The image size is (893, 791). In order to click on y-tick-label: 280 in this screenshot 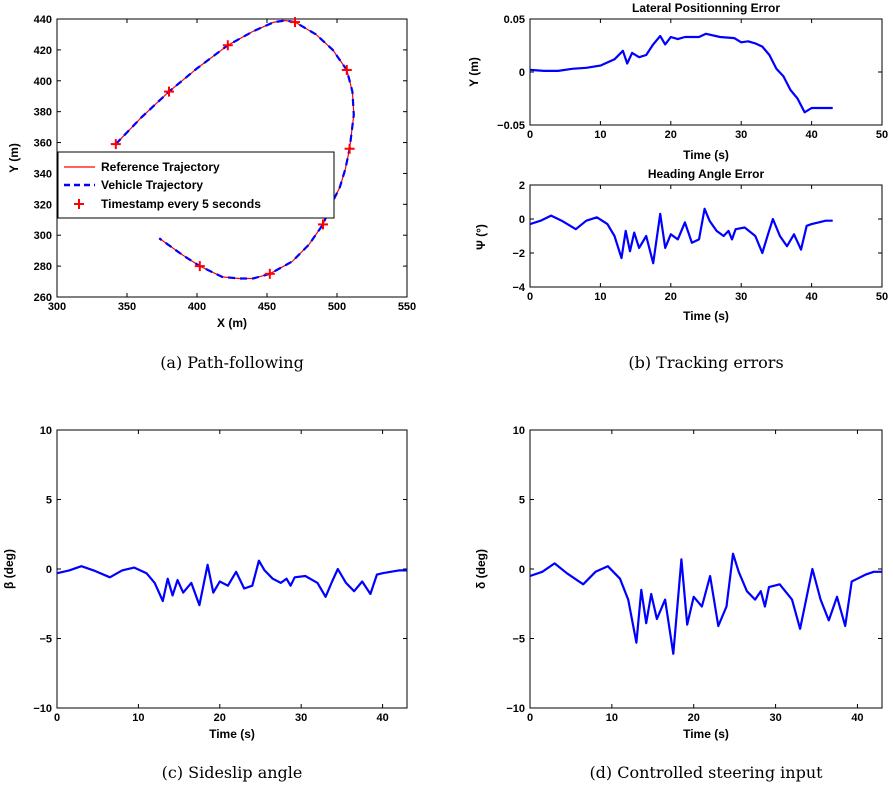, I will do `click(43, 267)`.